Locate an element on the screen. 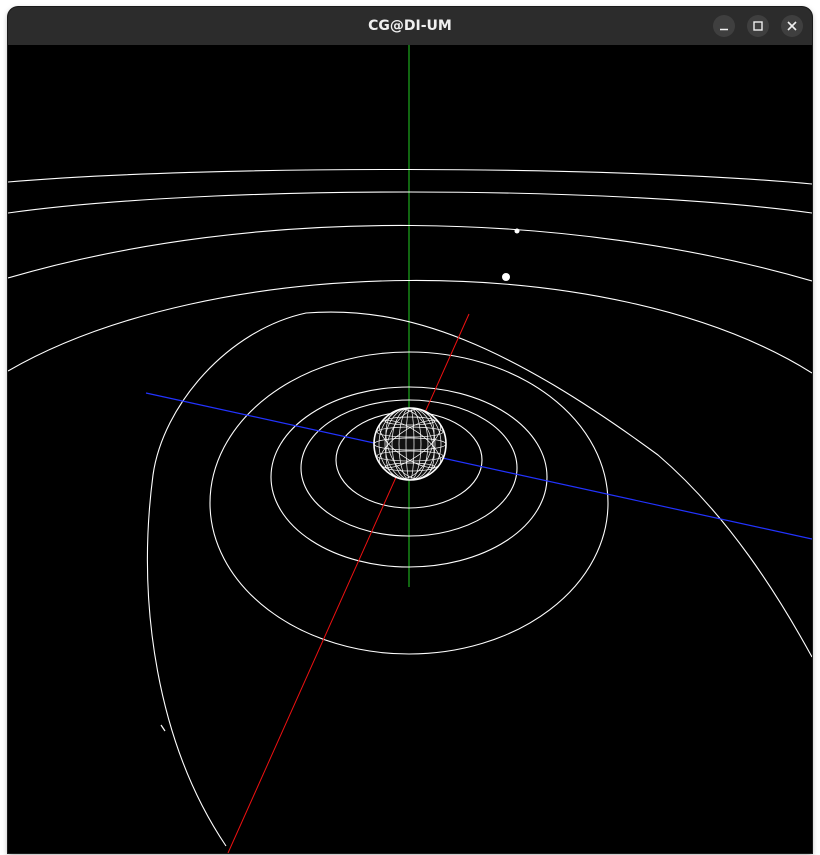 Image resolution: width=820 pixels, height=855 pixels. maximize-icon is located at coordinates (758, 26).